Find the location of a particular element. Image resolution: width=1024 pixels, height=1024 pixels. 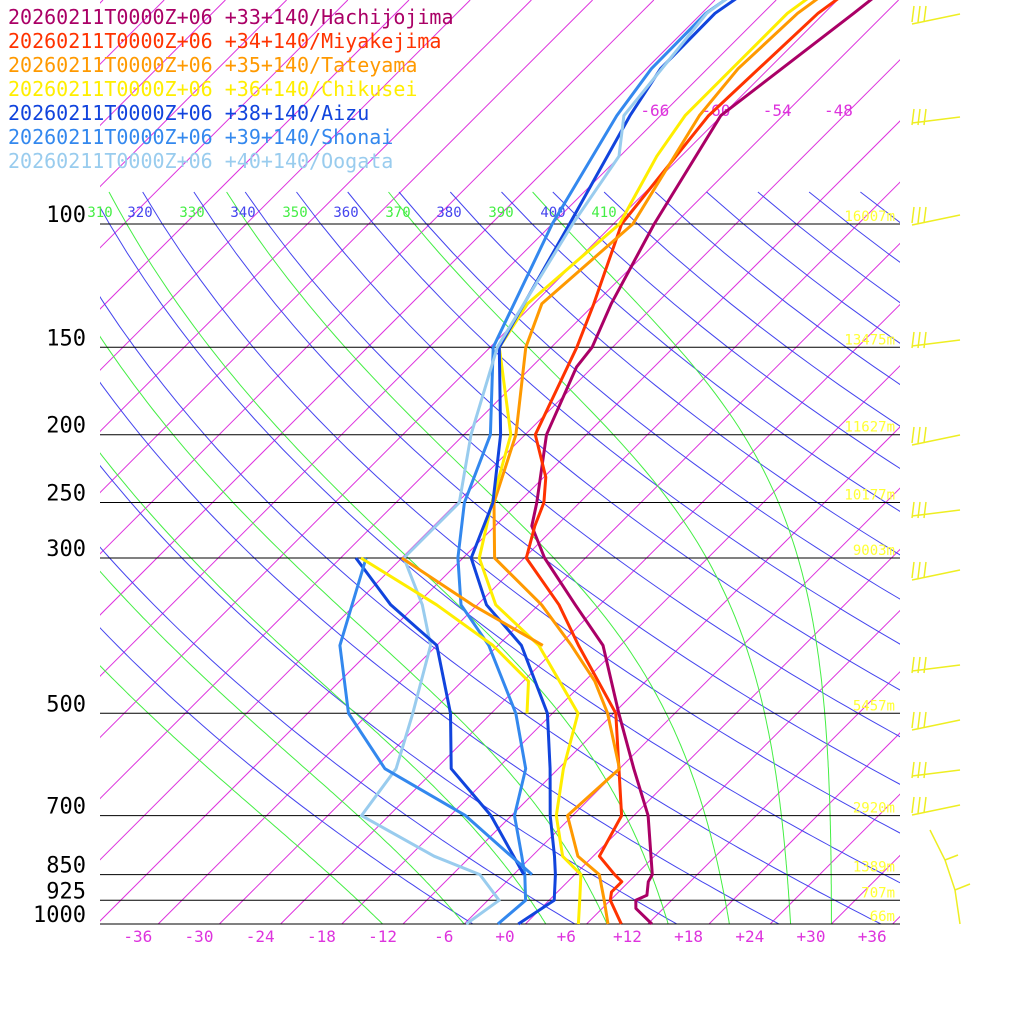

upper-isotherm-label: -48 is located at coordinates (838, 110).